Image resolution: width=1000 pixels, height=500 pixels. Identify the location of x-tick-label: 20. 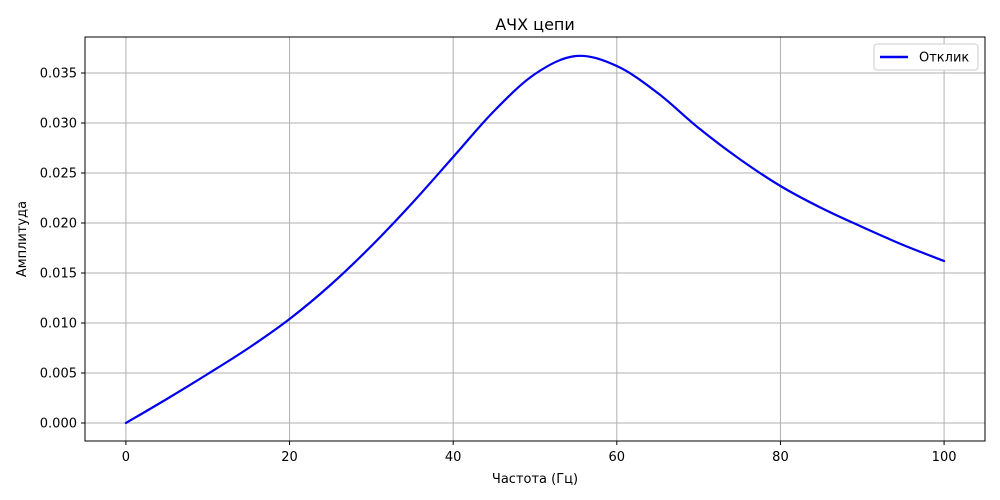
(289, 457).